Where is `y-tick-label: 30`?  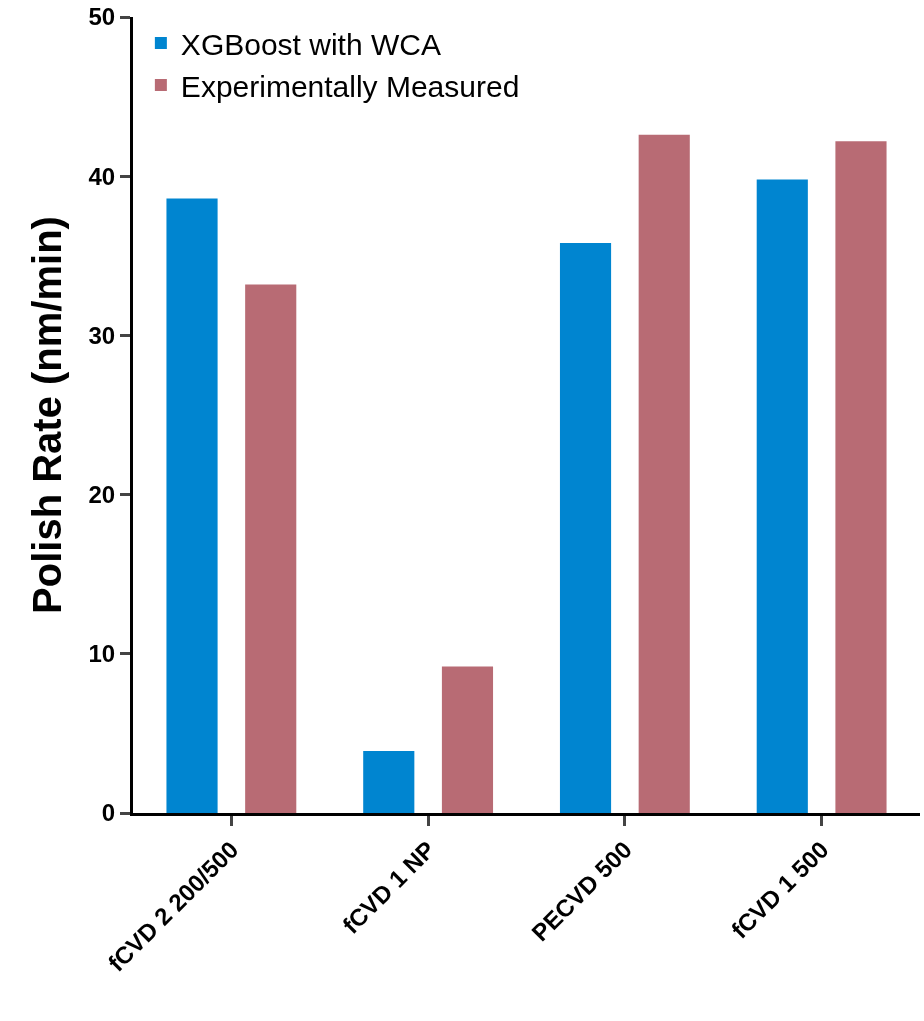
y-tick-label: 30 is located at coordinates (102, 335).